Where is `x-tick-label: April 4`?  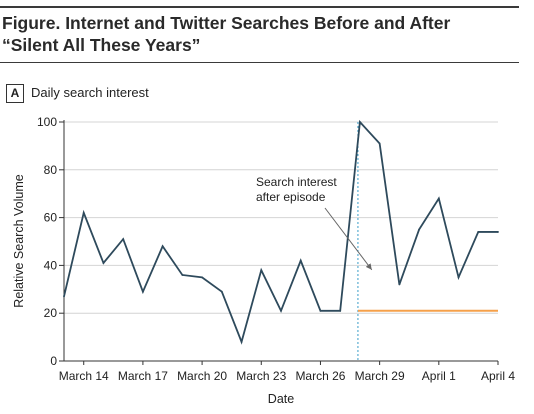 x-tick-label: April 4 is located at coordinates (498, 376).